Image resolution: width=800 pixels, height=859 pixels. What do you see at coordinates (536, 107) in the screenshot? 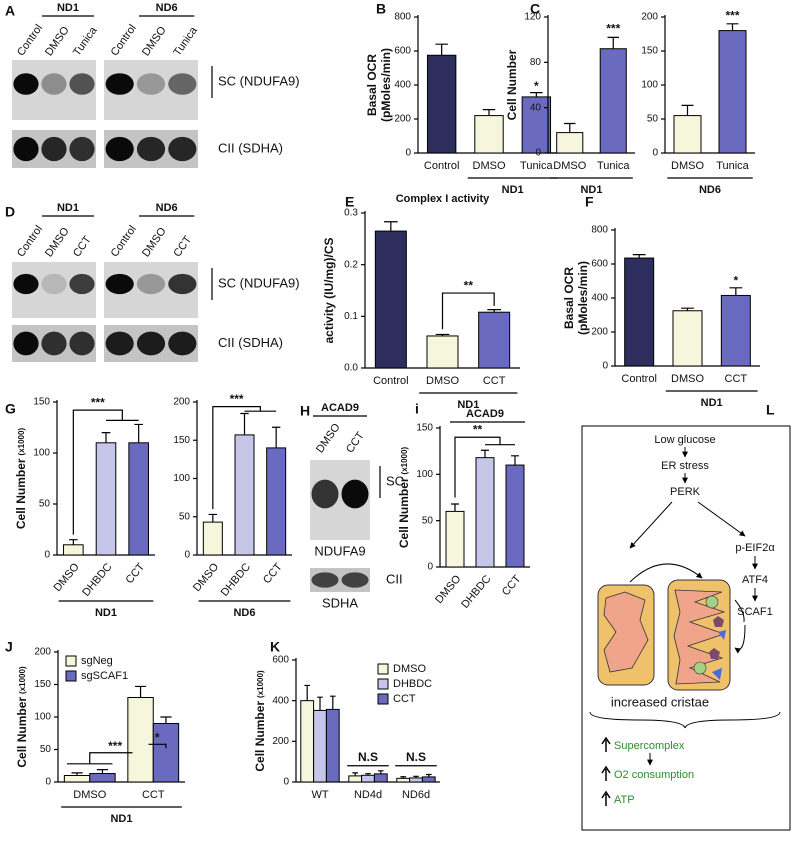
I see `y-tick-label: 40` at bounding box center [536, 107].